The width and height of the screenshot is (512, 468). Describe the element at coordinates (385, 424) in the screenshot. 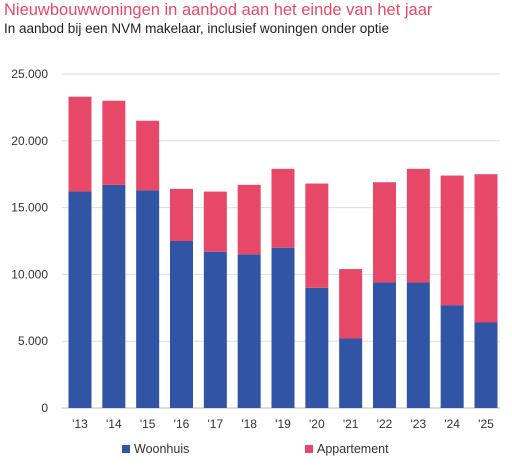

I see `x-tick-label: '22` at that location.